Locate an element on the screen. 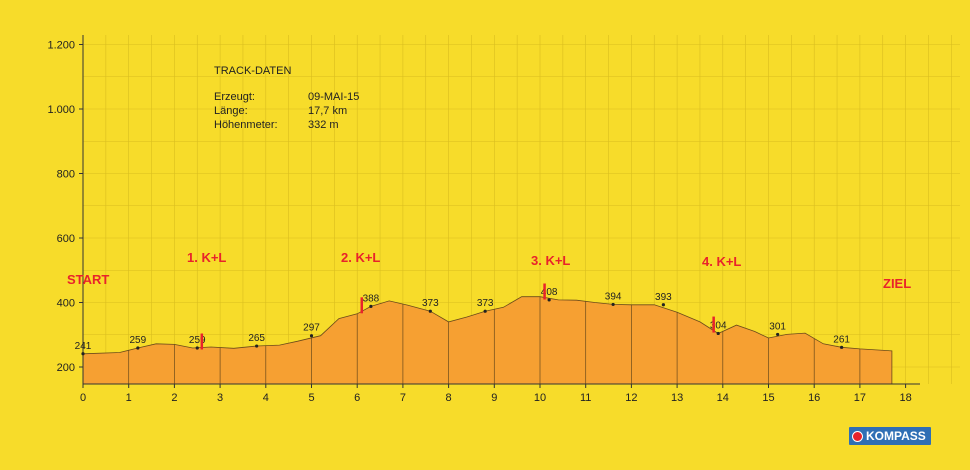 The height and width of the screenshot is (470, 970). elevation-point-label: 304 is located at coordinates (718, 325).